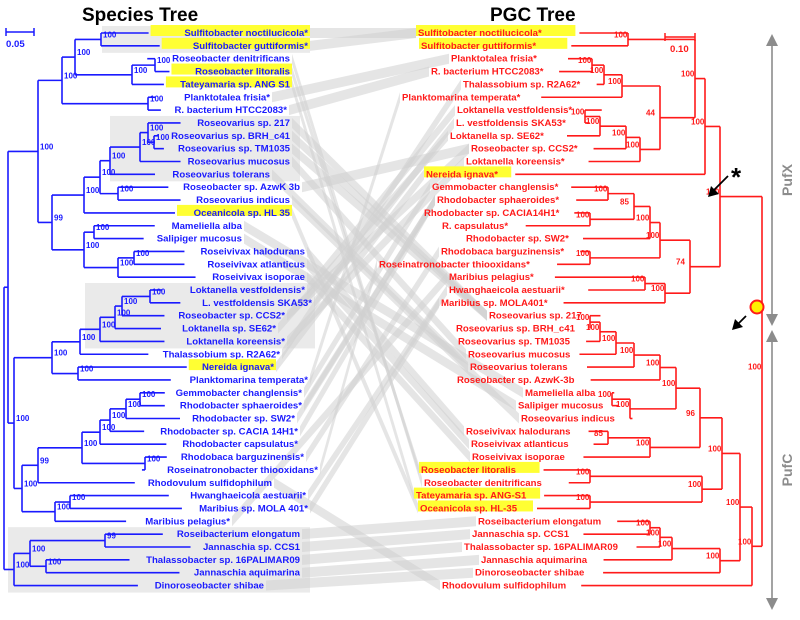  What do you see at coordinates (20, 39) in the screenshot?
I see `left-scale-bar: 0.05` at bounding box center [20, 39].